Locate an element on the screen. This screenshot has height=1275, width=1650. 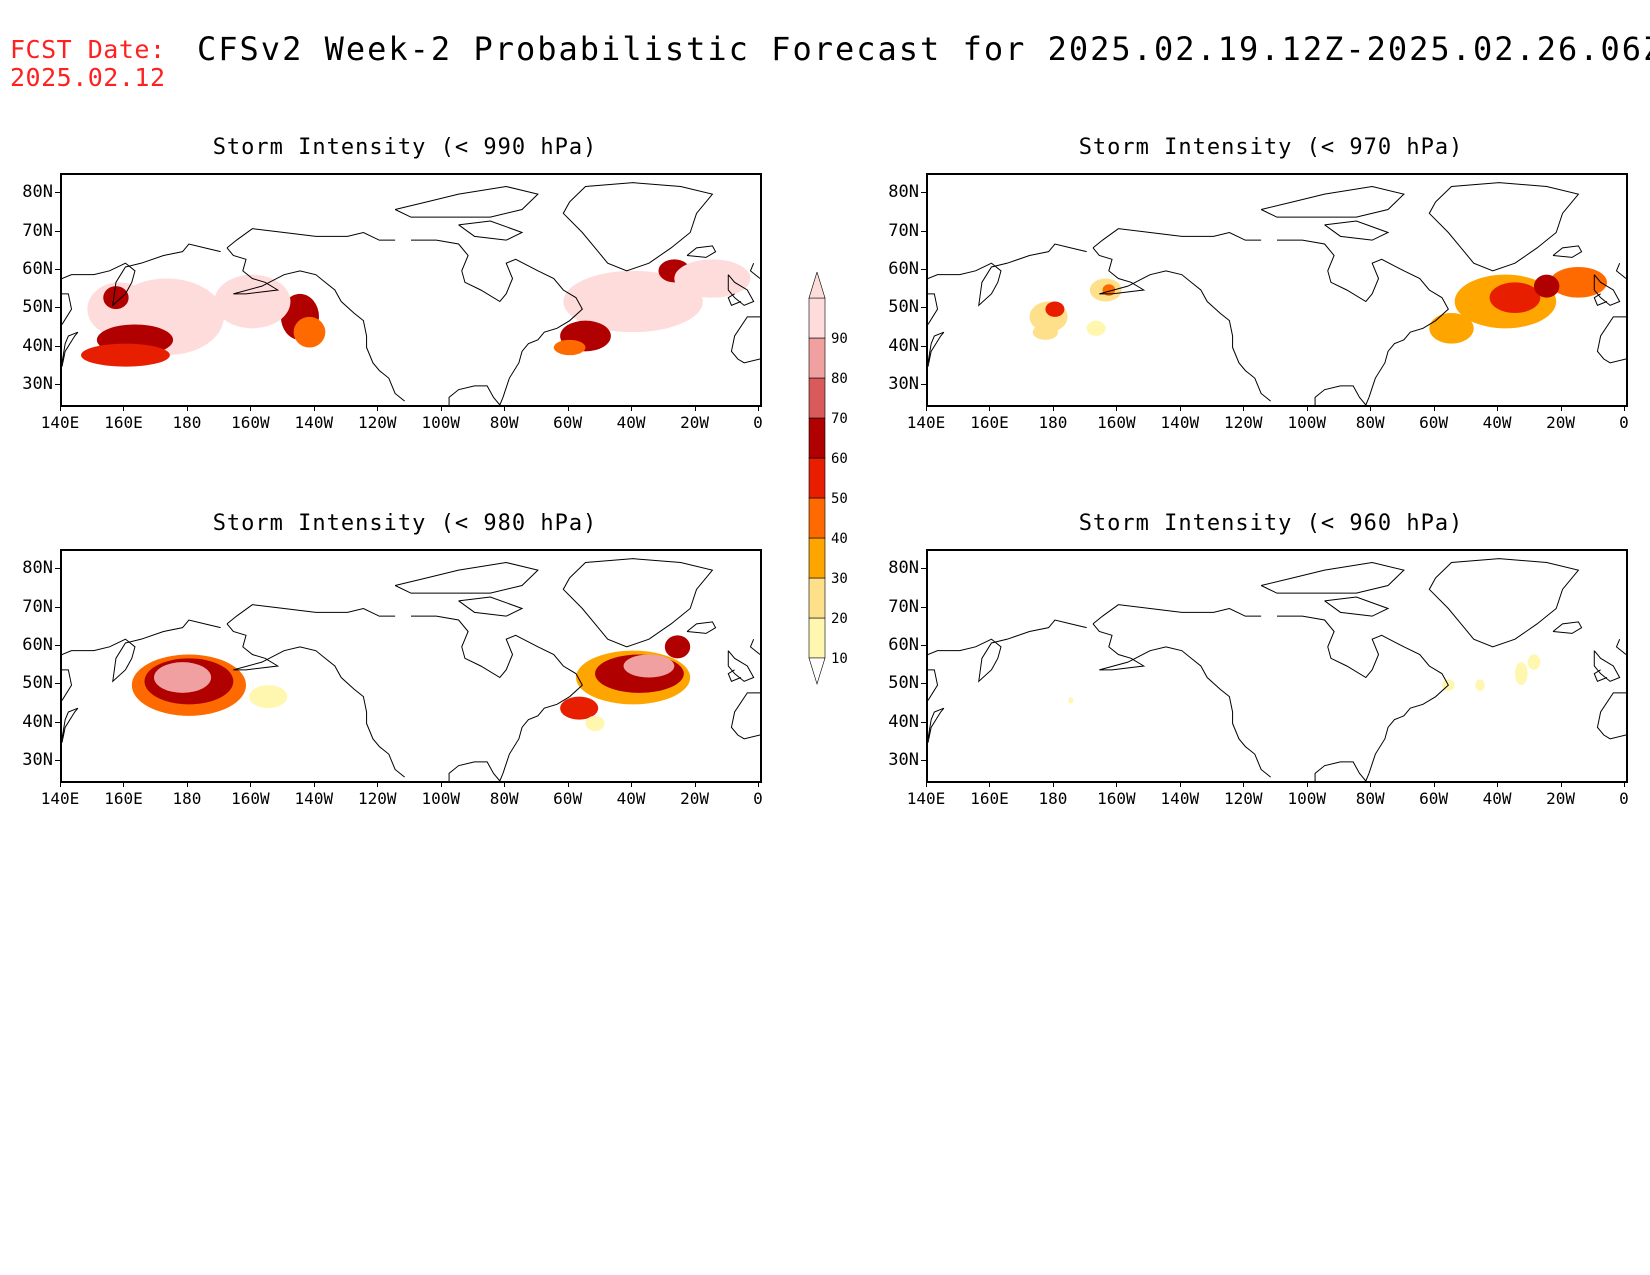
fcst-date-block: FCST Date: 2025.02.12 is located at coordinates (88, 64).